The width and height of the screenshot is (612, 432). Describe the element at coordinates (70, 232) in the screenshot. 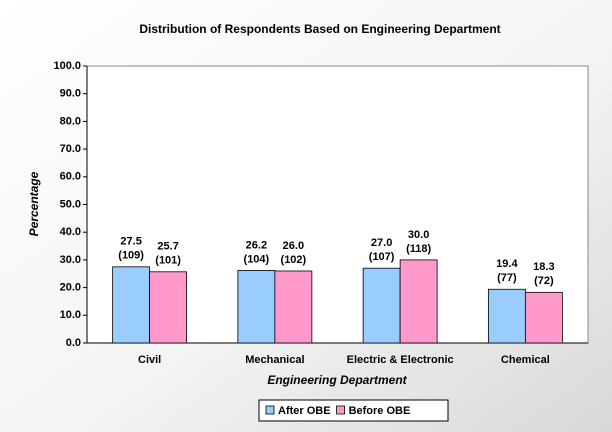

I see `y-tick-label: 40.0` at that location.